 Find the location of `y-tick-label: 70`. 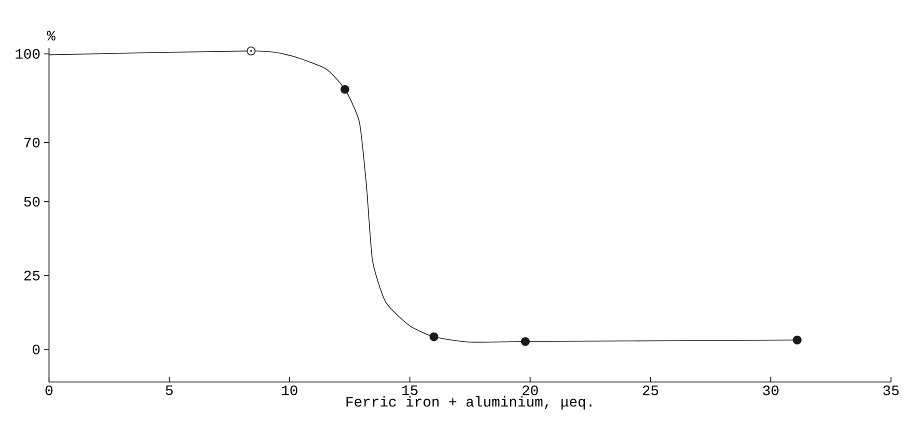

y-tick-label: 70 is located at coordinates (32, 143).